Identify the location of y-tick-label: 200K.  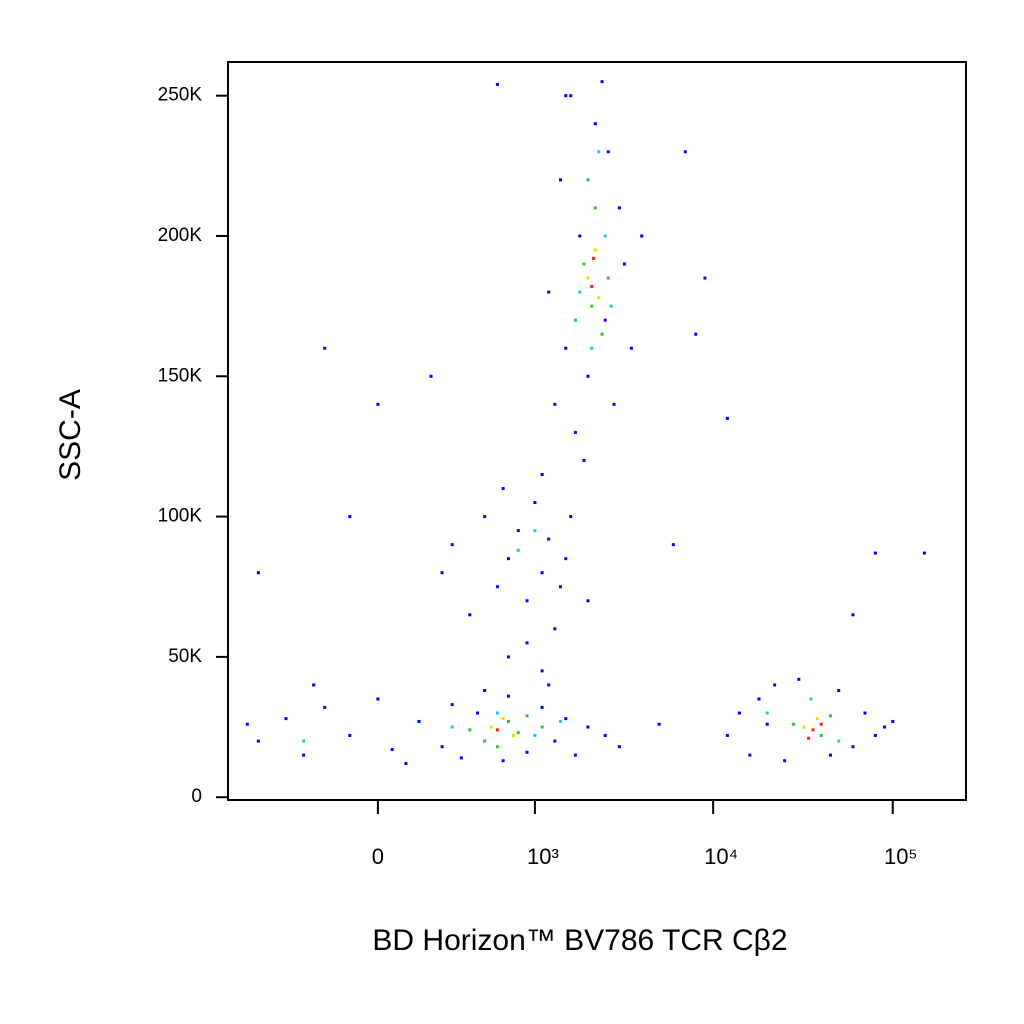
(180, 235).